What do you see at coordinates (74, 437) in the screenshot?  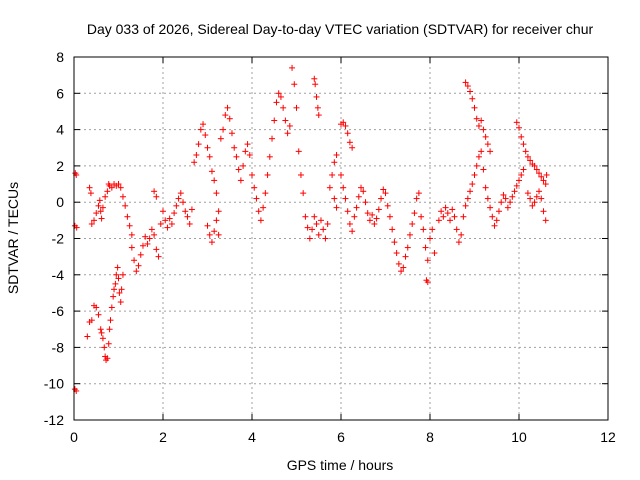 I see `x-tick-label: 0` at bounding box center [74, 437].